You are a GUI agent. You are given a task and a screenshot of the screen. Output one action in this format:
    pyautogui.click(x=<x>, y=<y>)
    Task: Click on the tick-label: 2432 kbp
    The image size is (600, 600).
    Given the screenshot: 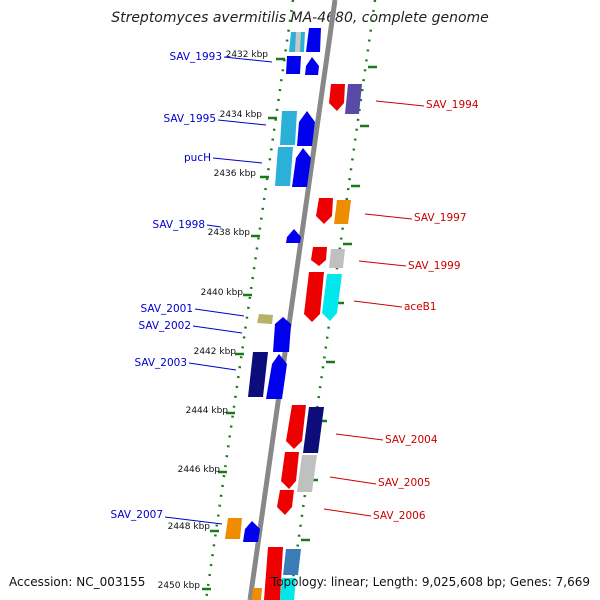 What is the action you would take?
    pyautogui.click(x=247, y=55)
    